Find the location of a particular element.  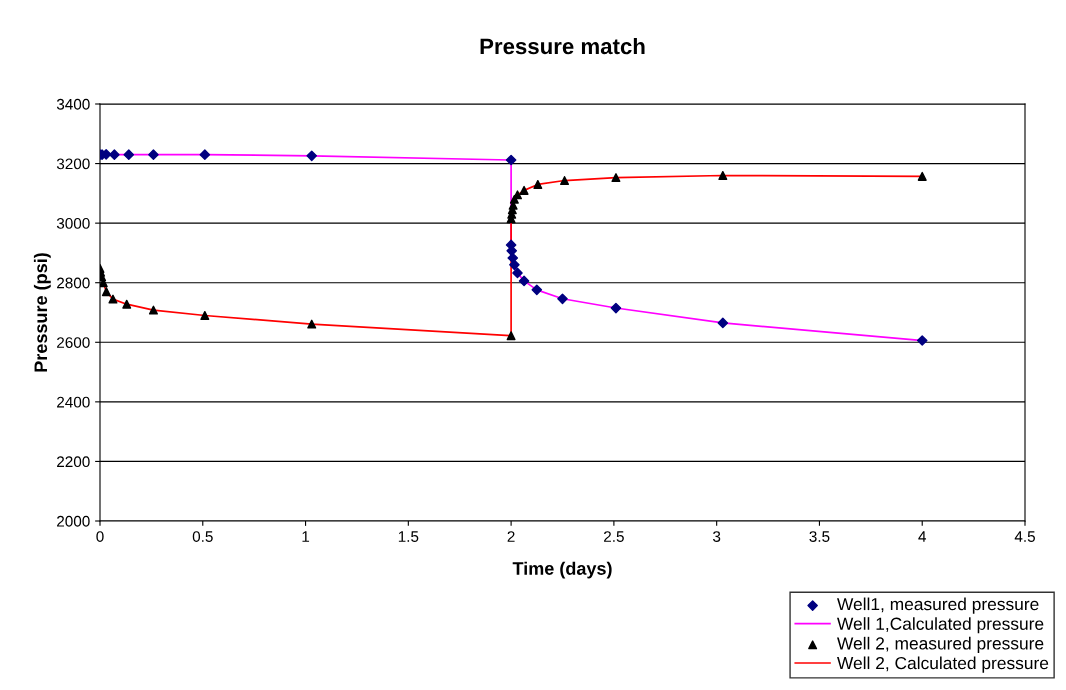

y-axis-title: Pressure (psi) is located at coordinates (42, 312).